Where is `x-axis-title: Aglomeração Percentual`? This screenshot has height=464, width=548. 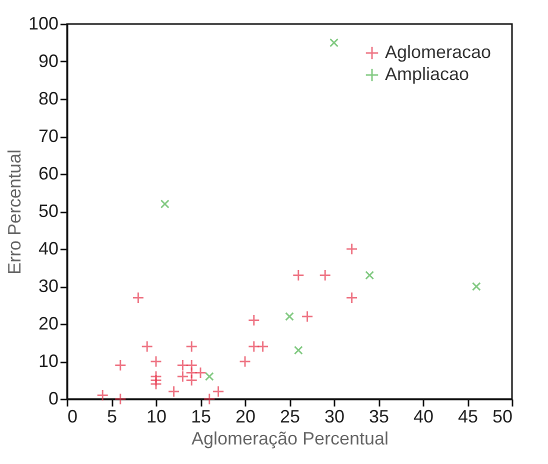
x-axis-title: Aglomeração Percentual is located at coordinates (290, 438).